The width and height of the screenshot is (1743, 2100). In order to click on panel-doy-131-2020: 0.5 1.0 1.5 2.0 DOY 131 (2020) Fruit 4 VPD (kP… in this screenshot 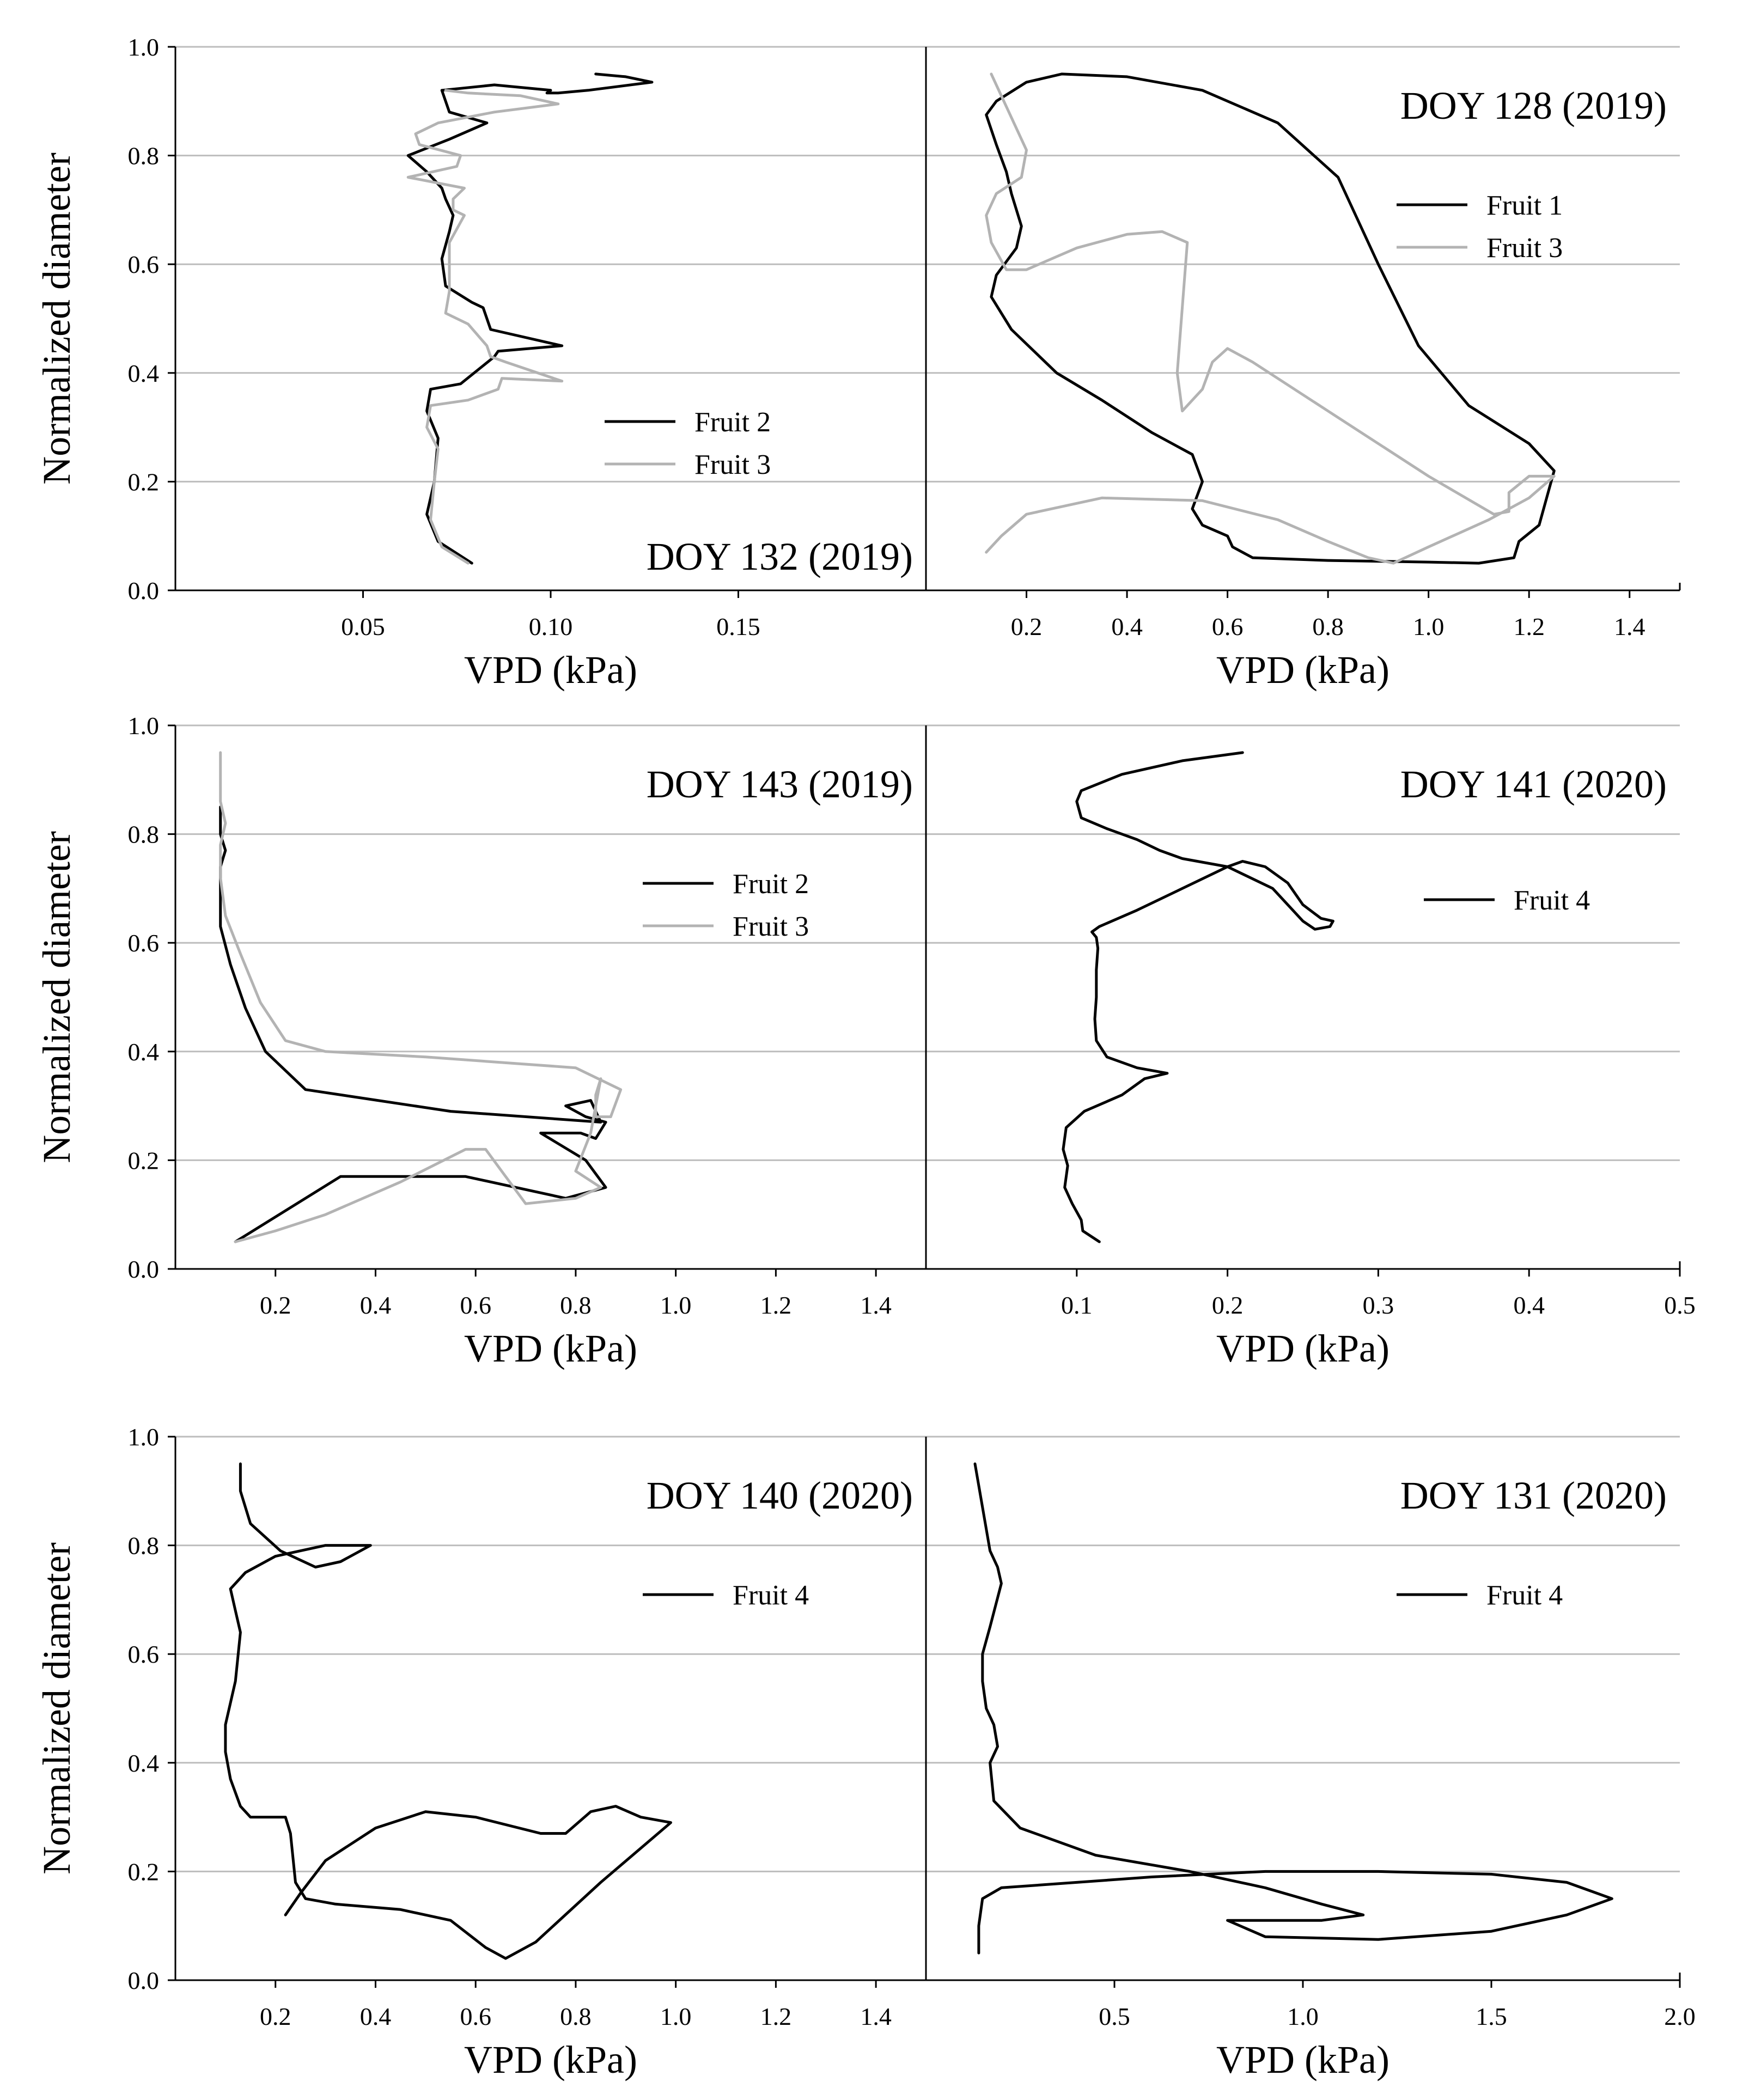, I will do `click(1310, 1758)`.